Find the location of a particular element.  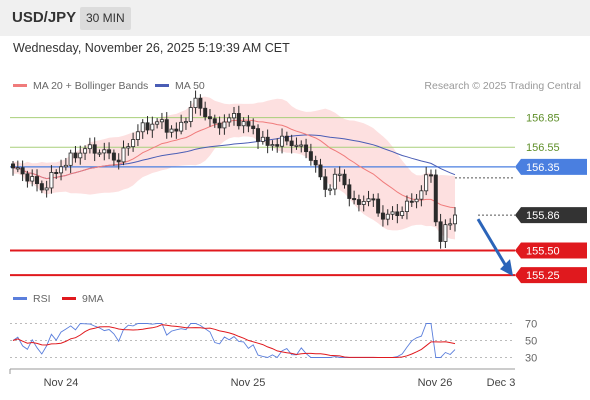

ma50-legend-label: MA 50 is located at coordinates (190, 86).